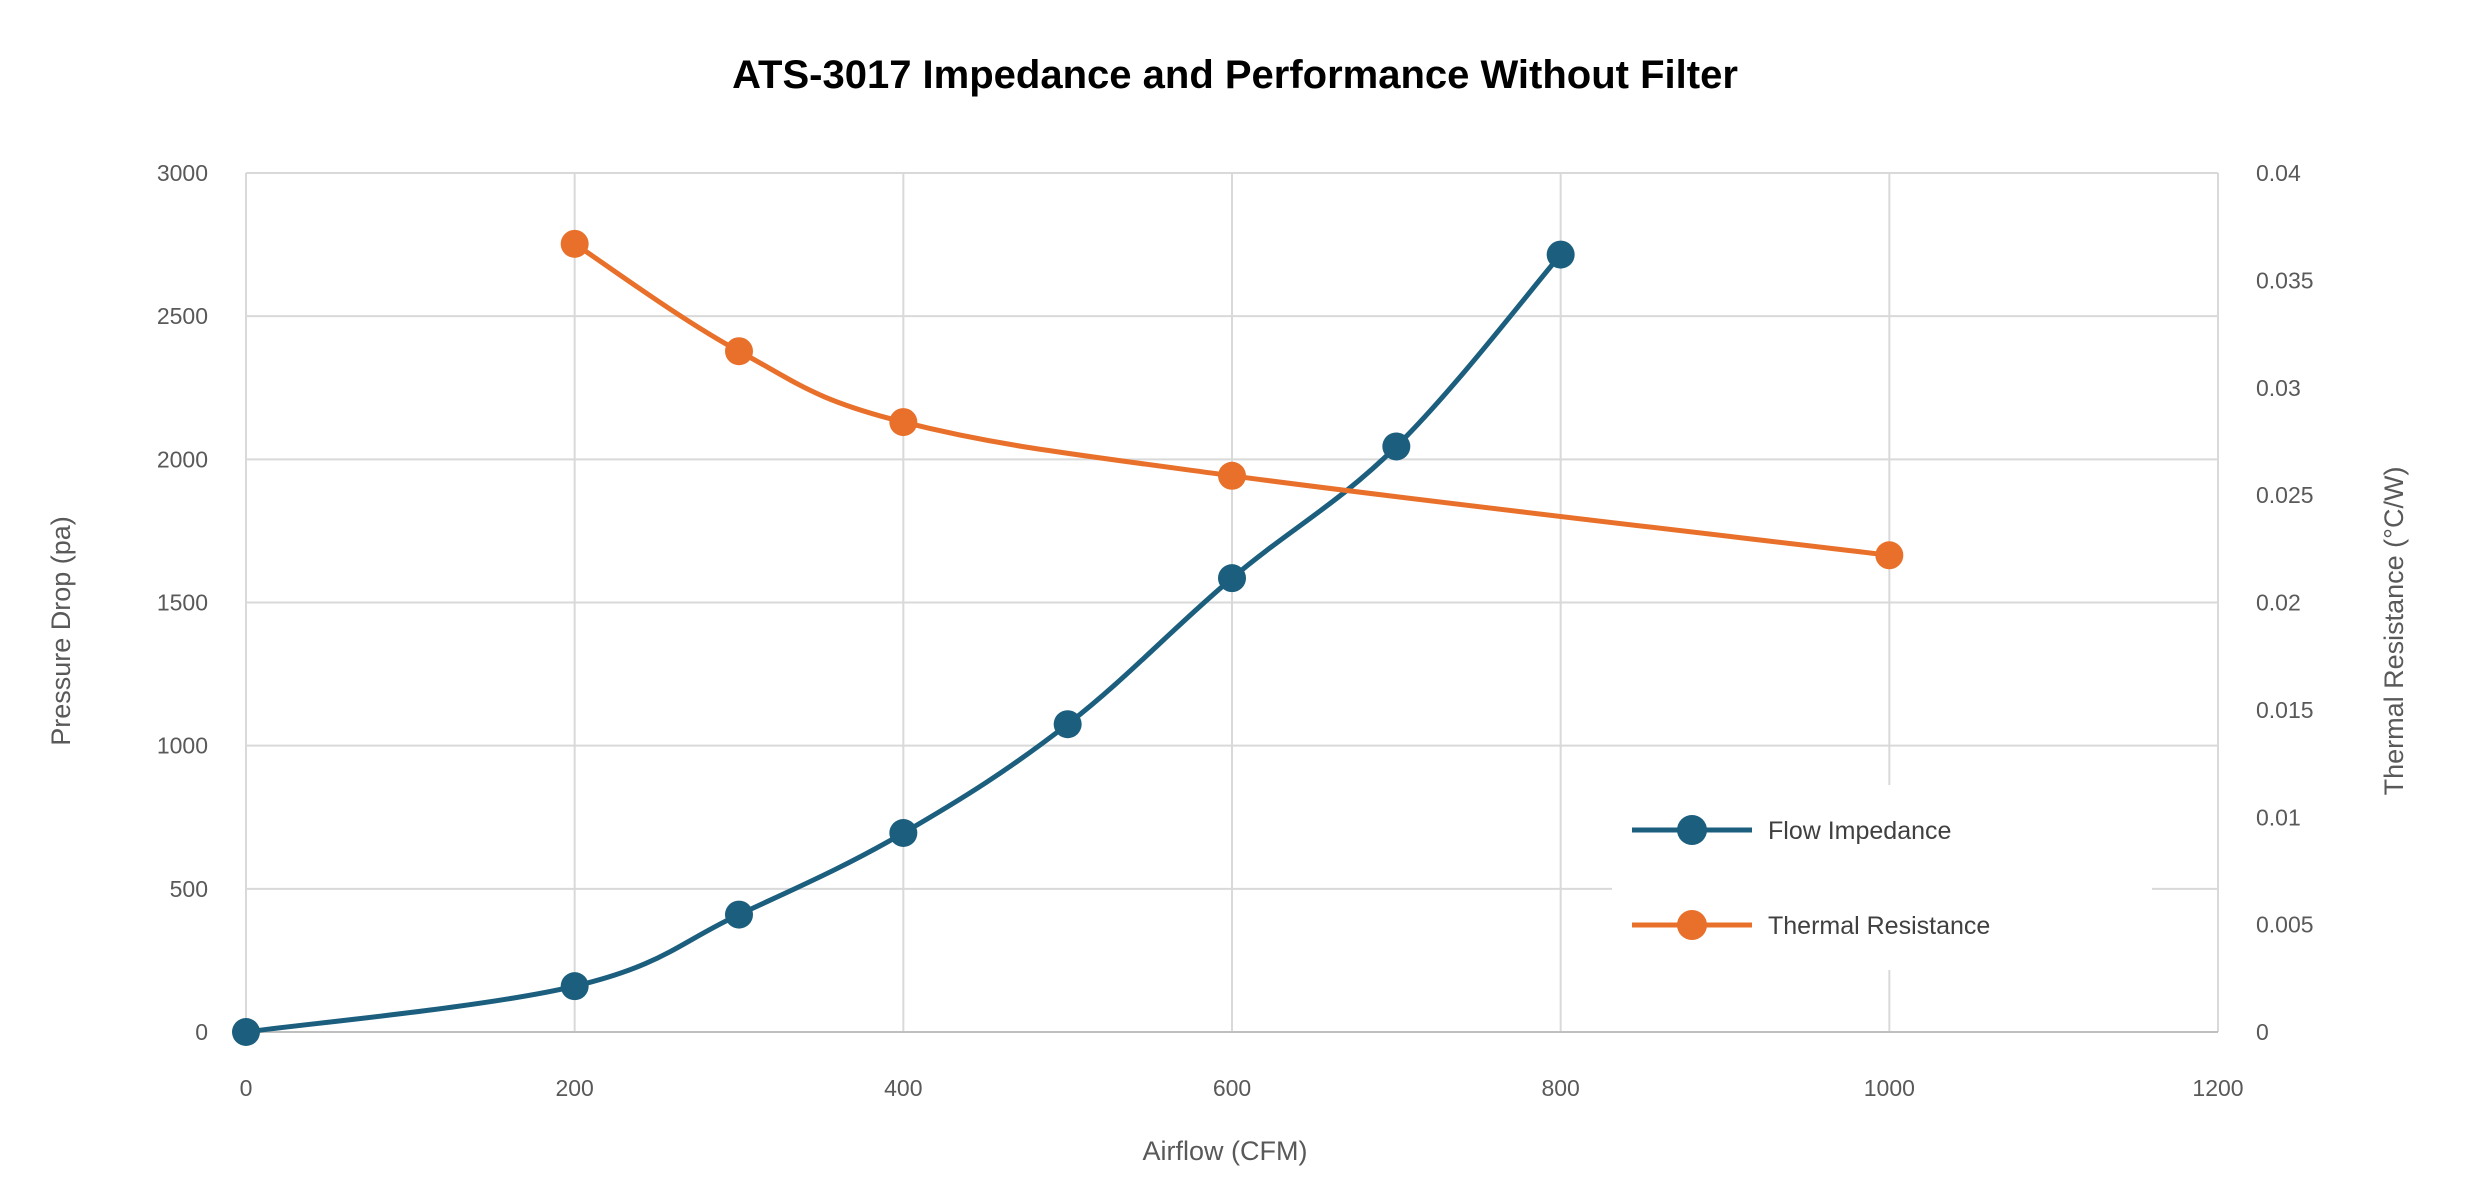  I want to click on legend-background, so click(1882, 877).